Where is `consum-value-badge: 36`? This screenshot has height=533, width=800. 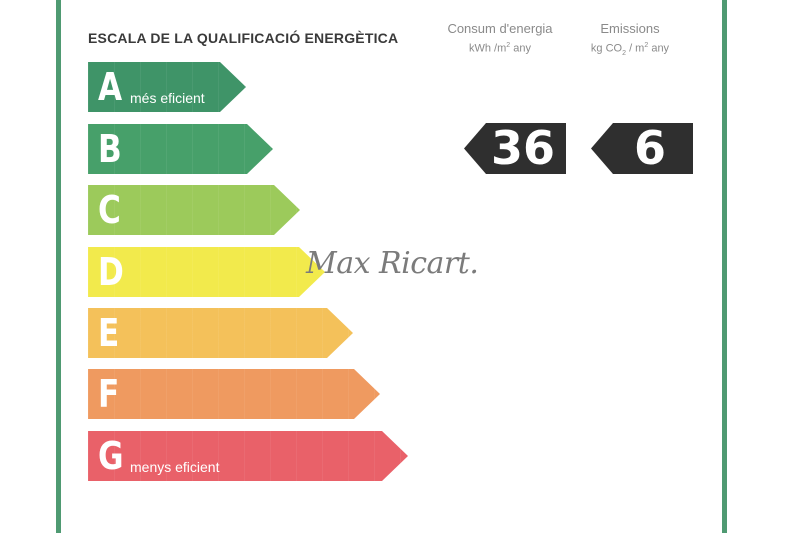
consum-value-badge: 36 is located at coordinates (515, 148).